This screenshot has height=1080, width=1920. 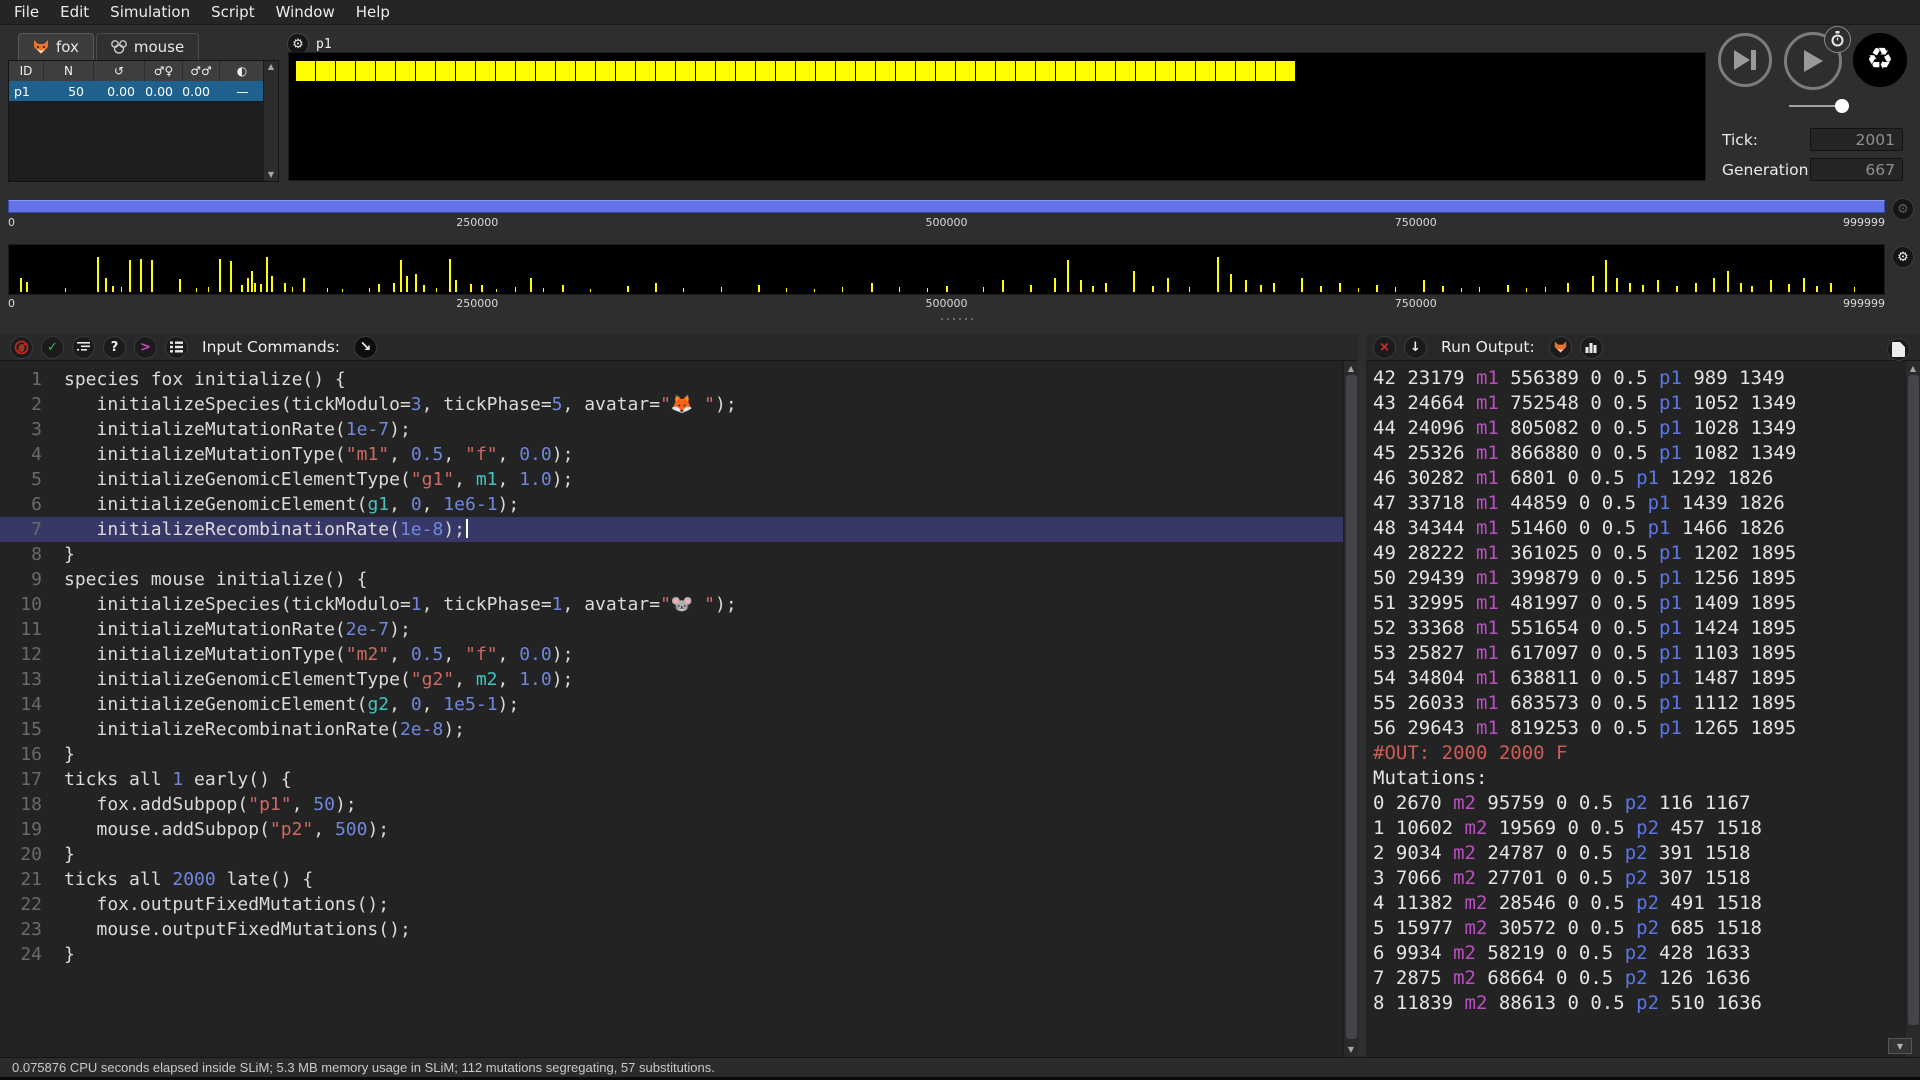 I want to click on output-file-button, so click(x=1898, y=349).